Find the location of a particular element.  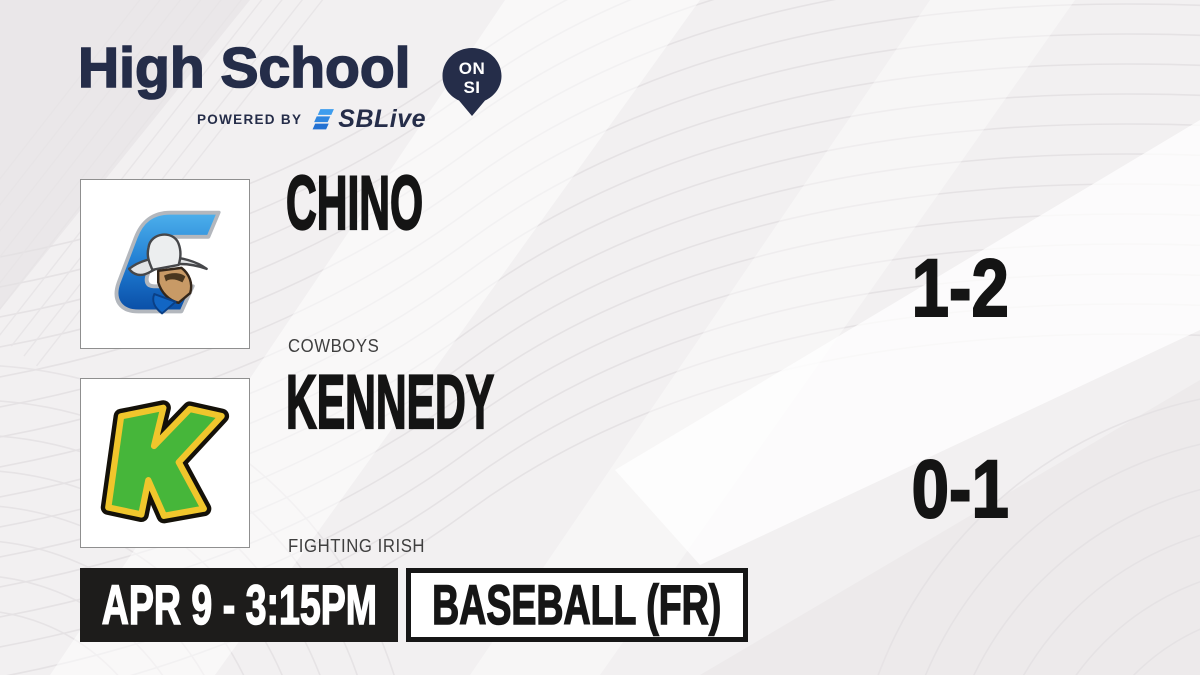

svg-text: ON is located at coordinates (472, 68).